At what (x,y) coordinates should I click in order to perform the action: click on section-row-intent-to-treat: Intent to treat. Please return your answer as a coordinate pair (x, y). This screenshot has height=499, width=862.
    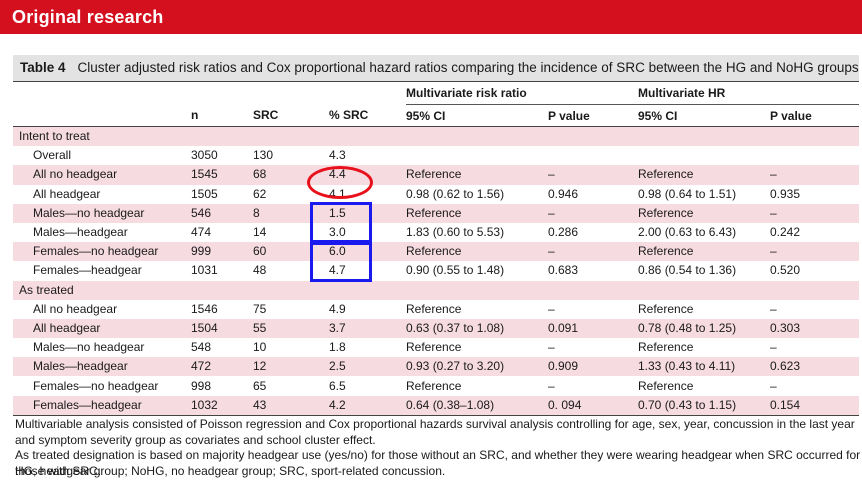
    Looking at the image, I should click on (436, 136).